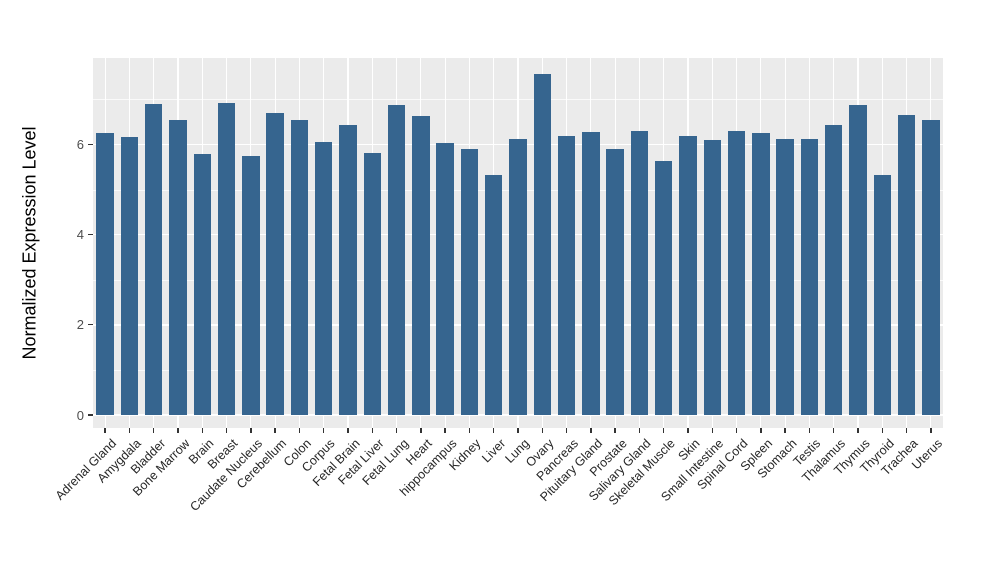 The image size is (1000, 580). Describe the element at coordinates (518, 277) in the screenshot. I see `bar-lung` at that location.